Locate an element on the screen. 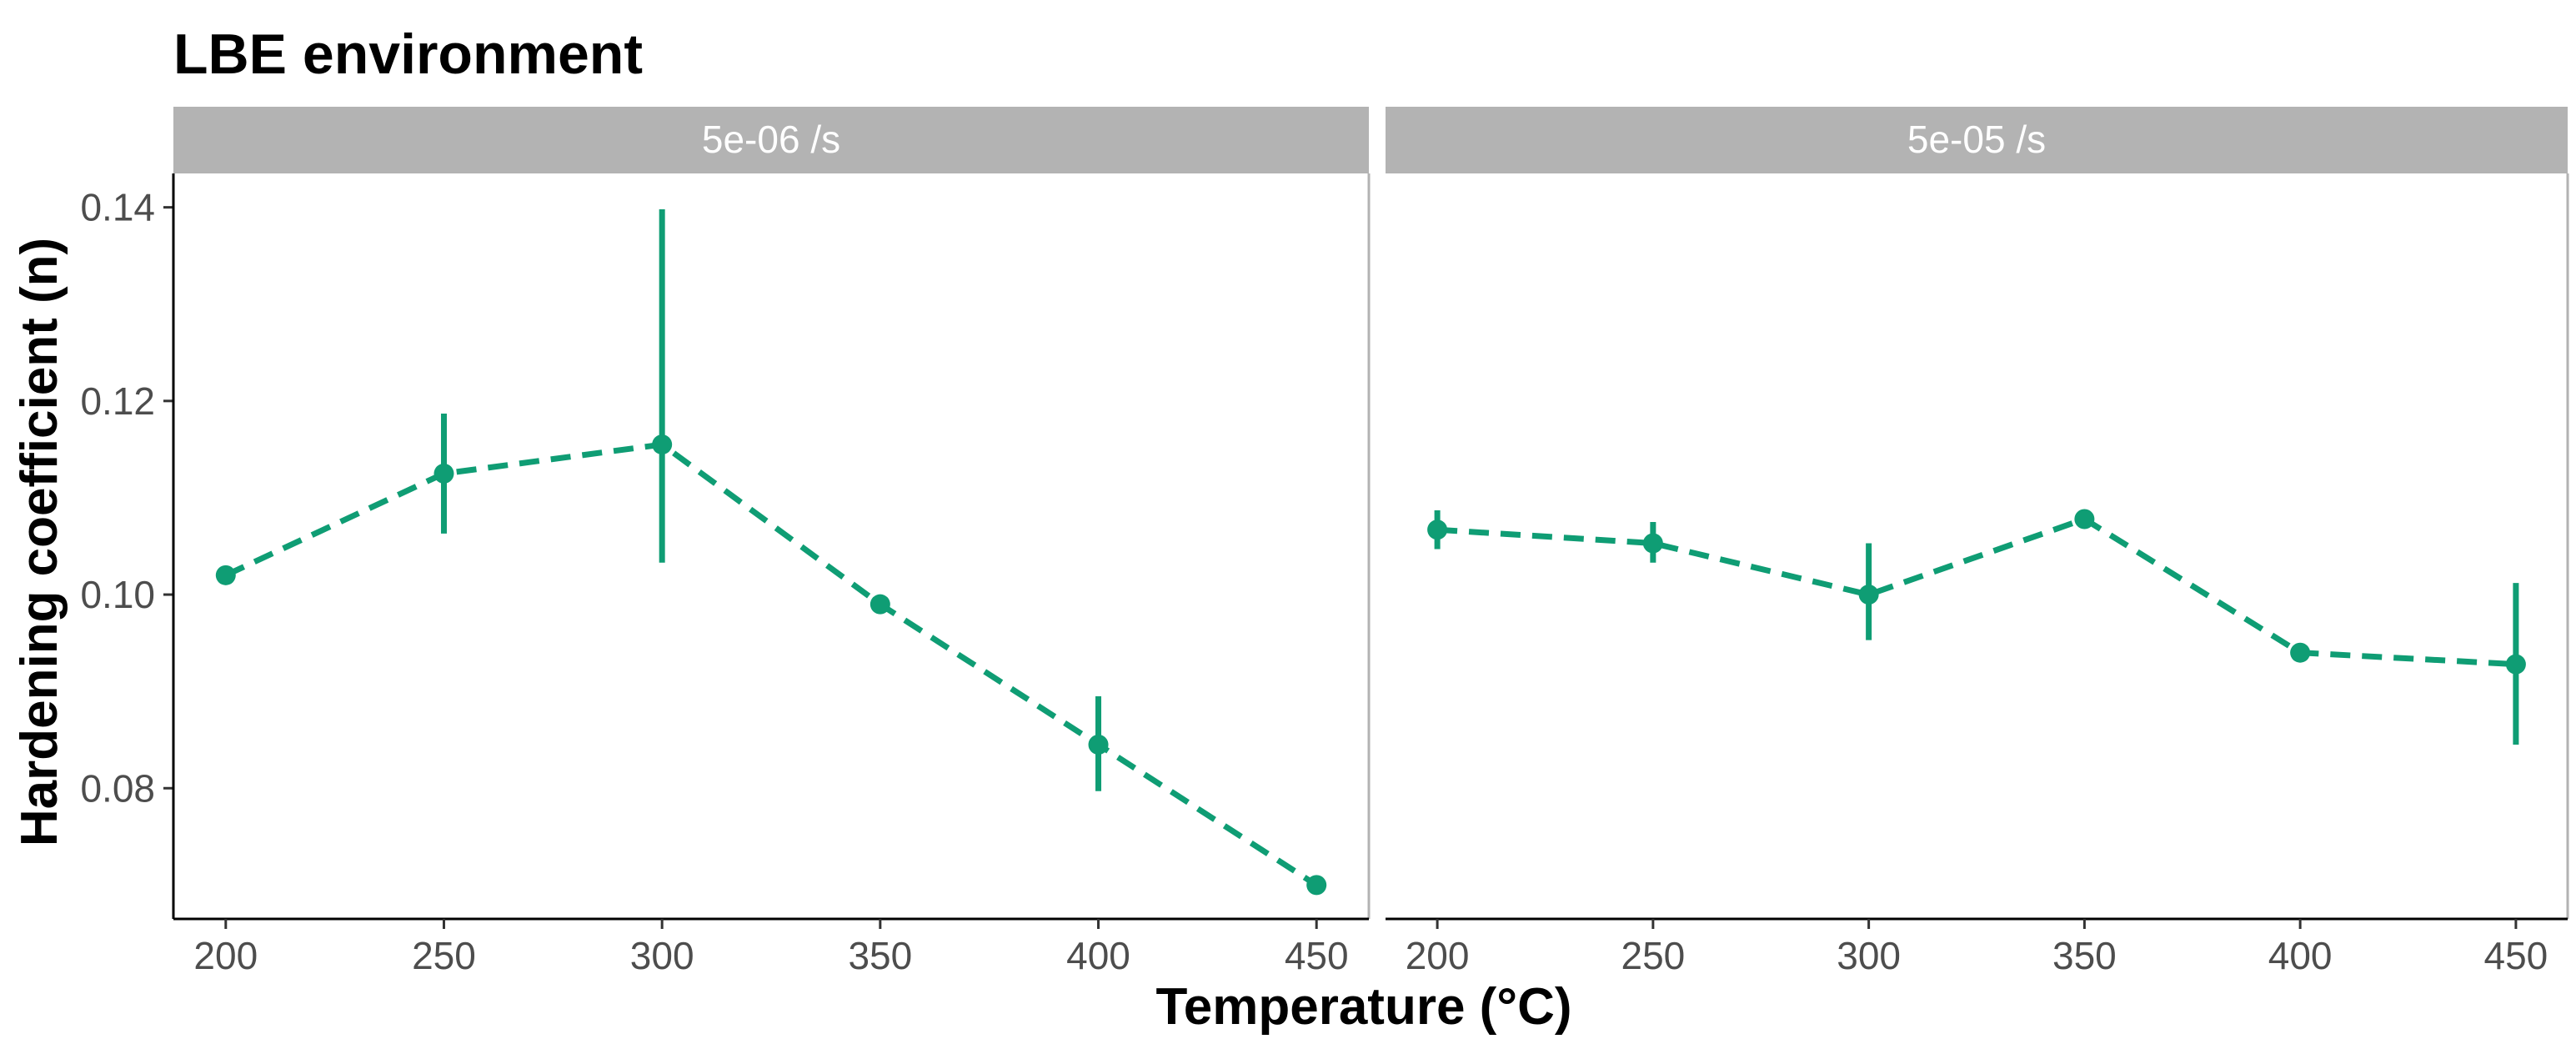 This screenshot has height=1049, width=2576. chart-title: LBE environment is located at coordinates (408, 54).